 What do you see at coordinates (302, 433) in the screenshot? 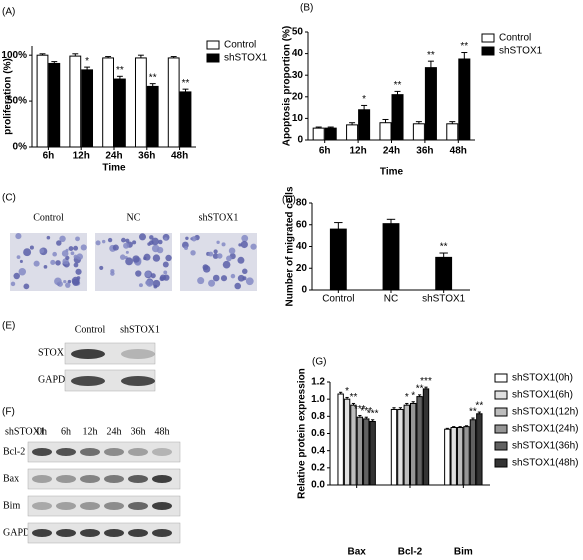
I see `y-axis-label: Relative protein expression` at bounding box center [302, 433].